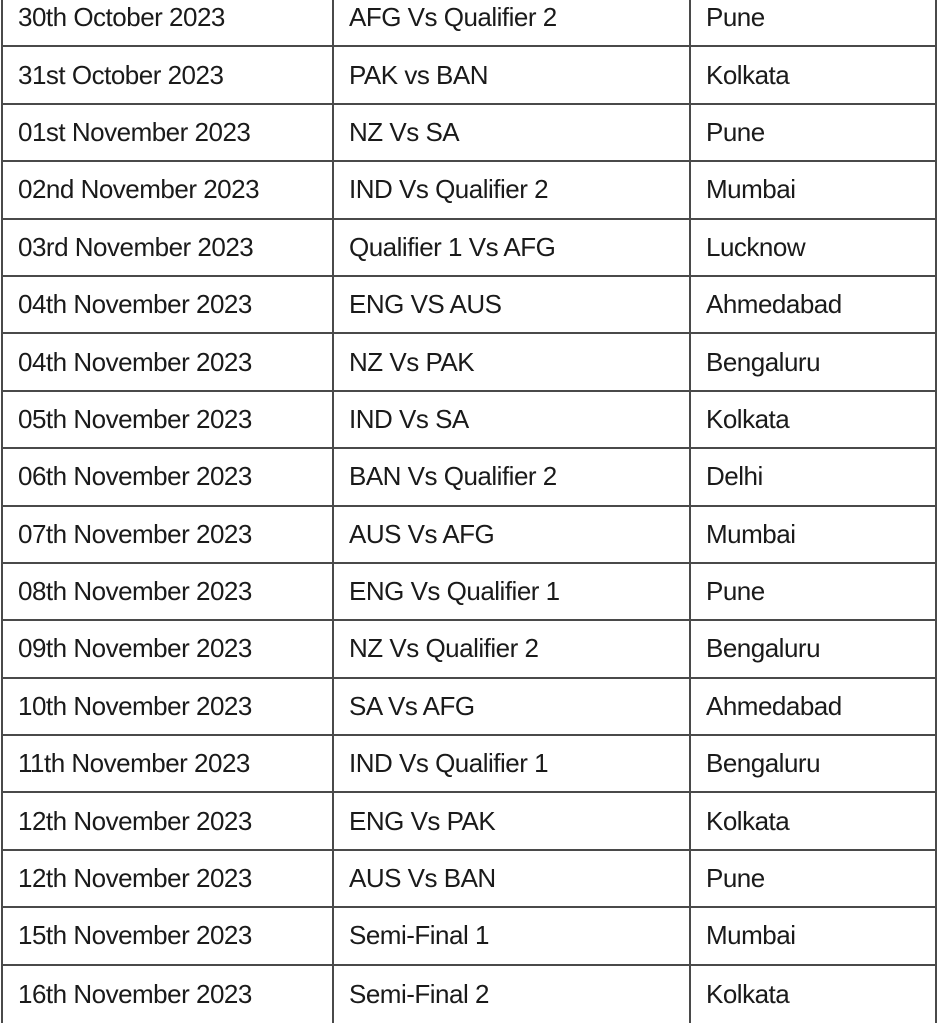 The height and width of the screenshot is (1024, 943). Describe the element at coordinates (168, 994) in the screenshot. I see `date-cell: 16th November 2023` at that location.